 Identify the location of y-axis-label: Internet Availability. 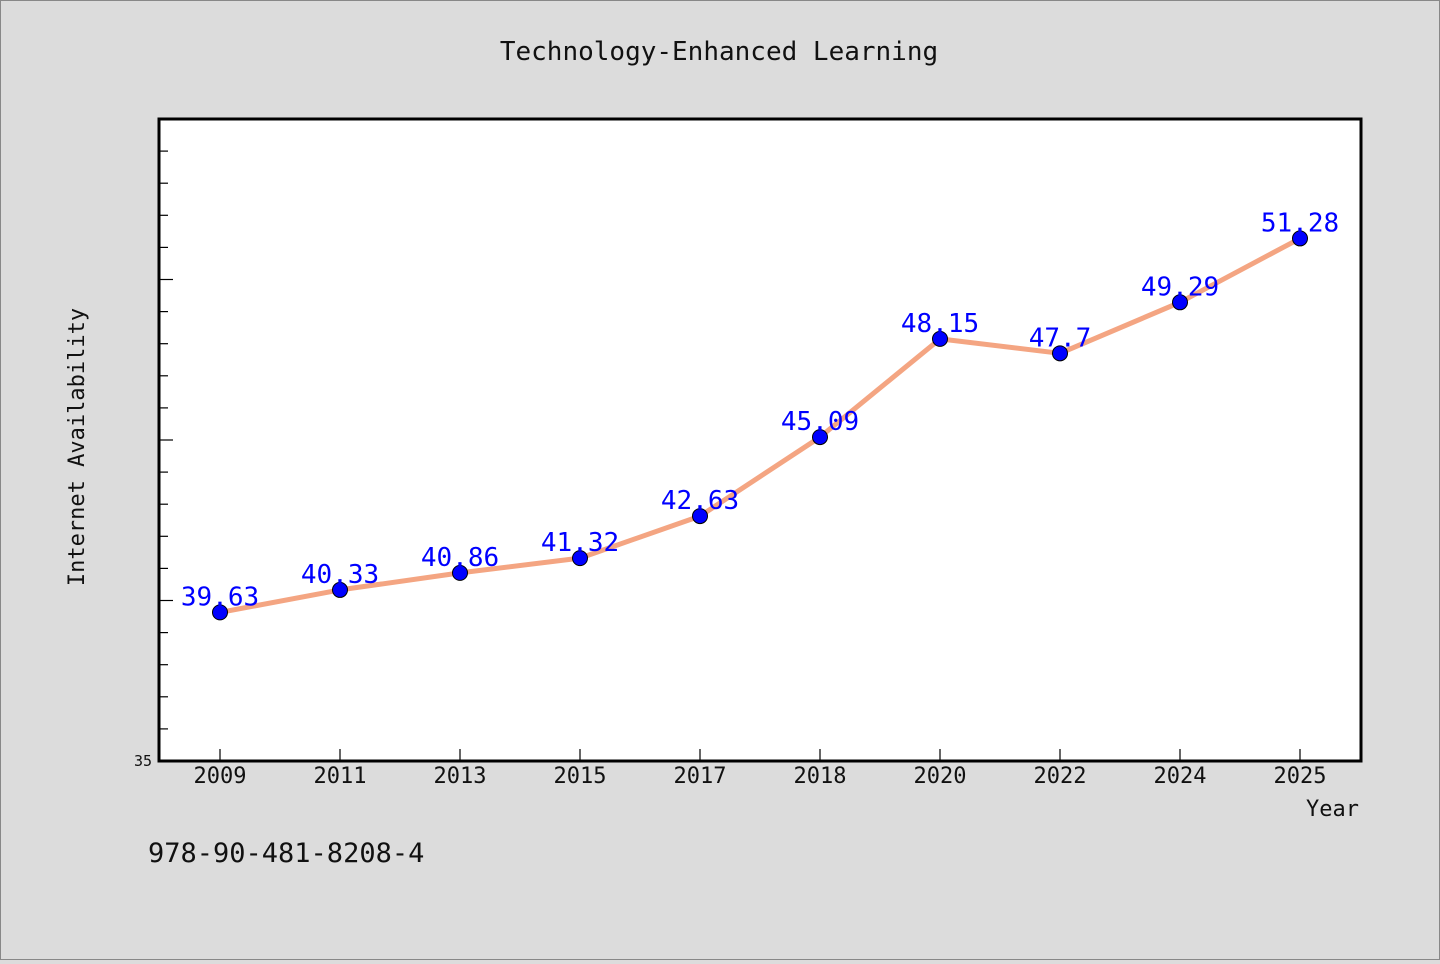
(77, 447).